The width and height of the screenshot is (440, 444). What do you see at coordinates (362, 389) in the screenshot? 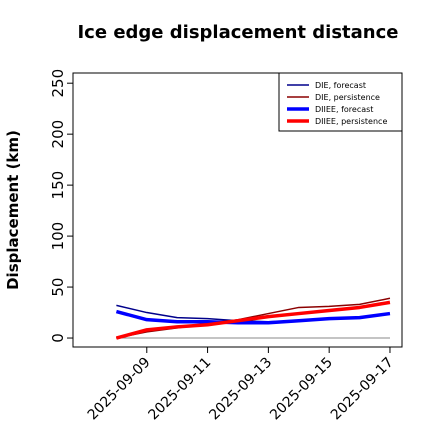
I see `x-tick-label: 2025-09-17` at bounding box center [362, 389].